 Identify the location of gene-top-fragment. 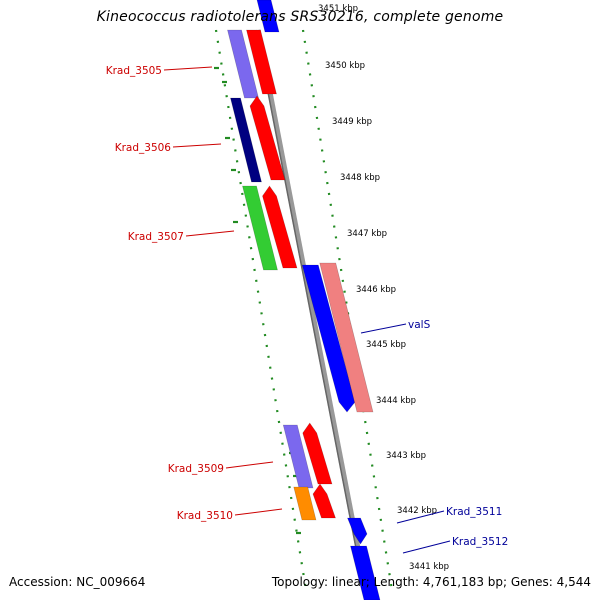
(268, 16).